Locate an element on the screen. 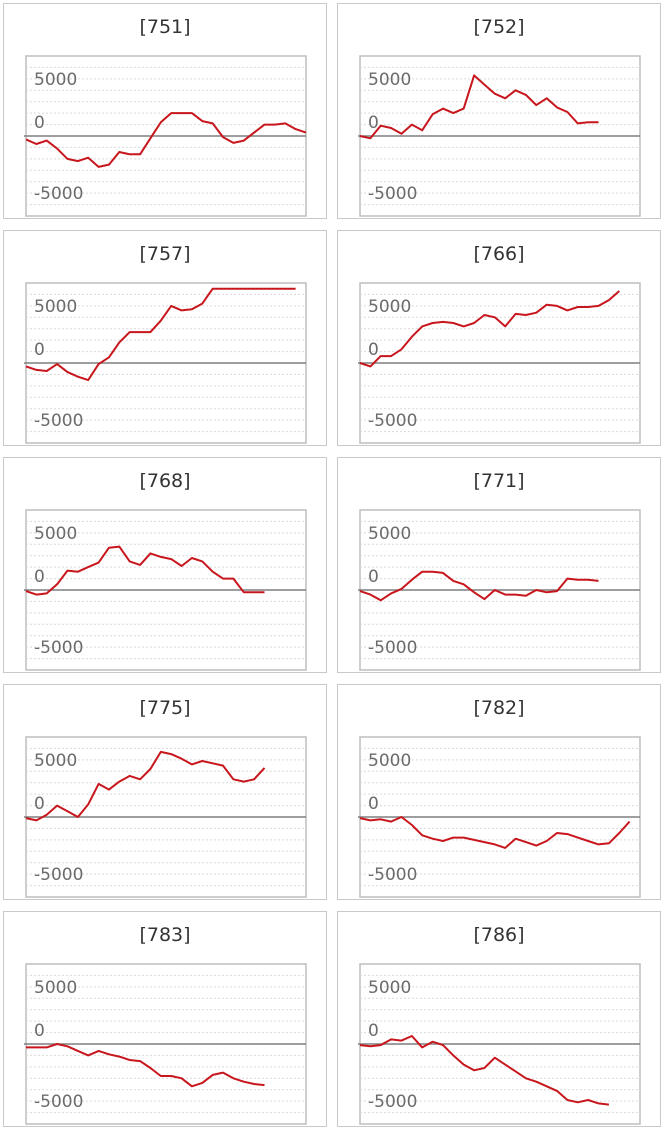 This screenshot has height=1133, width=665. chart-panel: [786] 5000 0 -5000 is located at coordinates (499, 1019).